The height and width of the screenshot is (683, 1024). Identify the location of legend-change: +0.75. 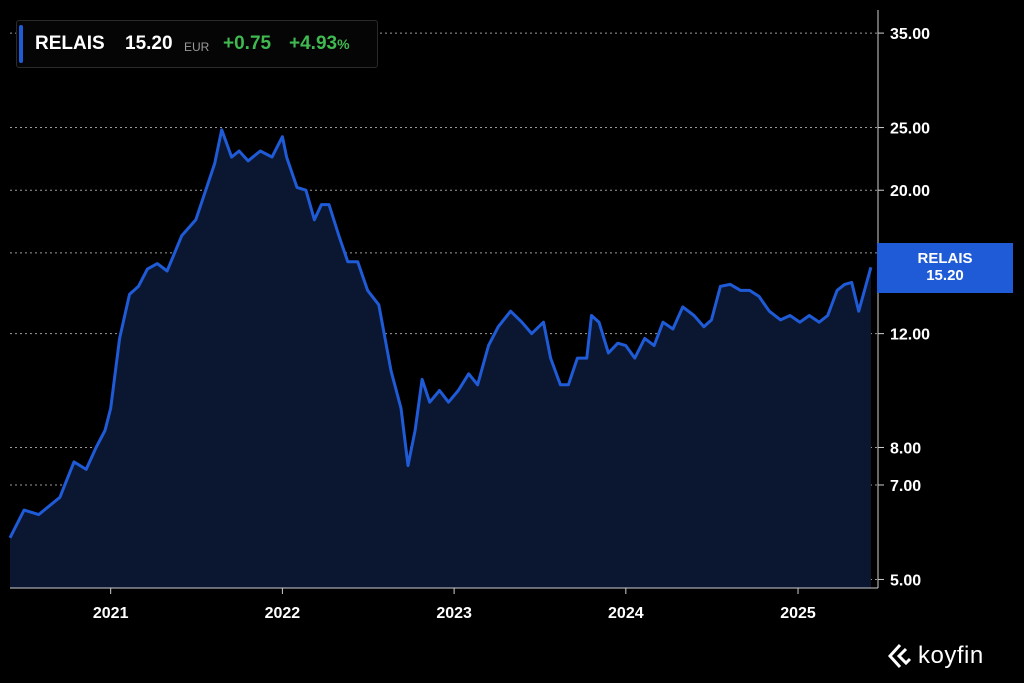
(247, 43).